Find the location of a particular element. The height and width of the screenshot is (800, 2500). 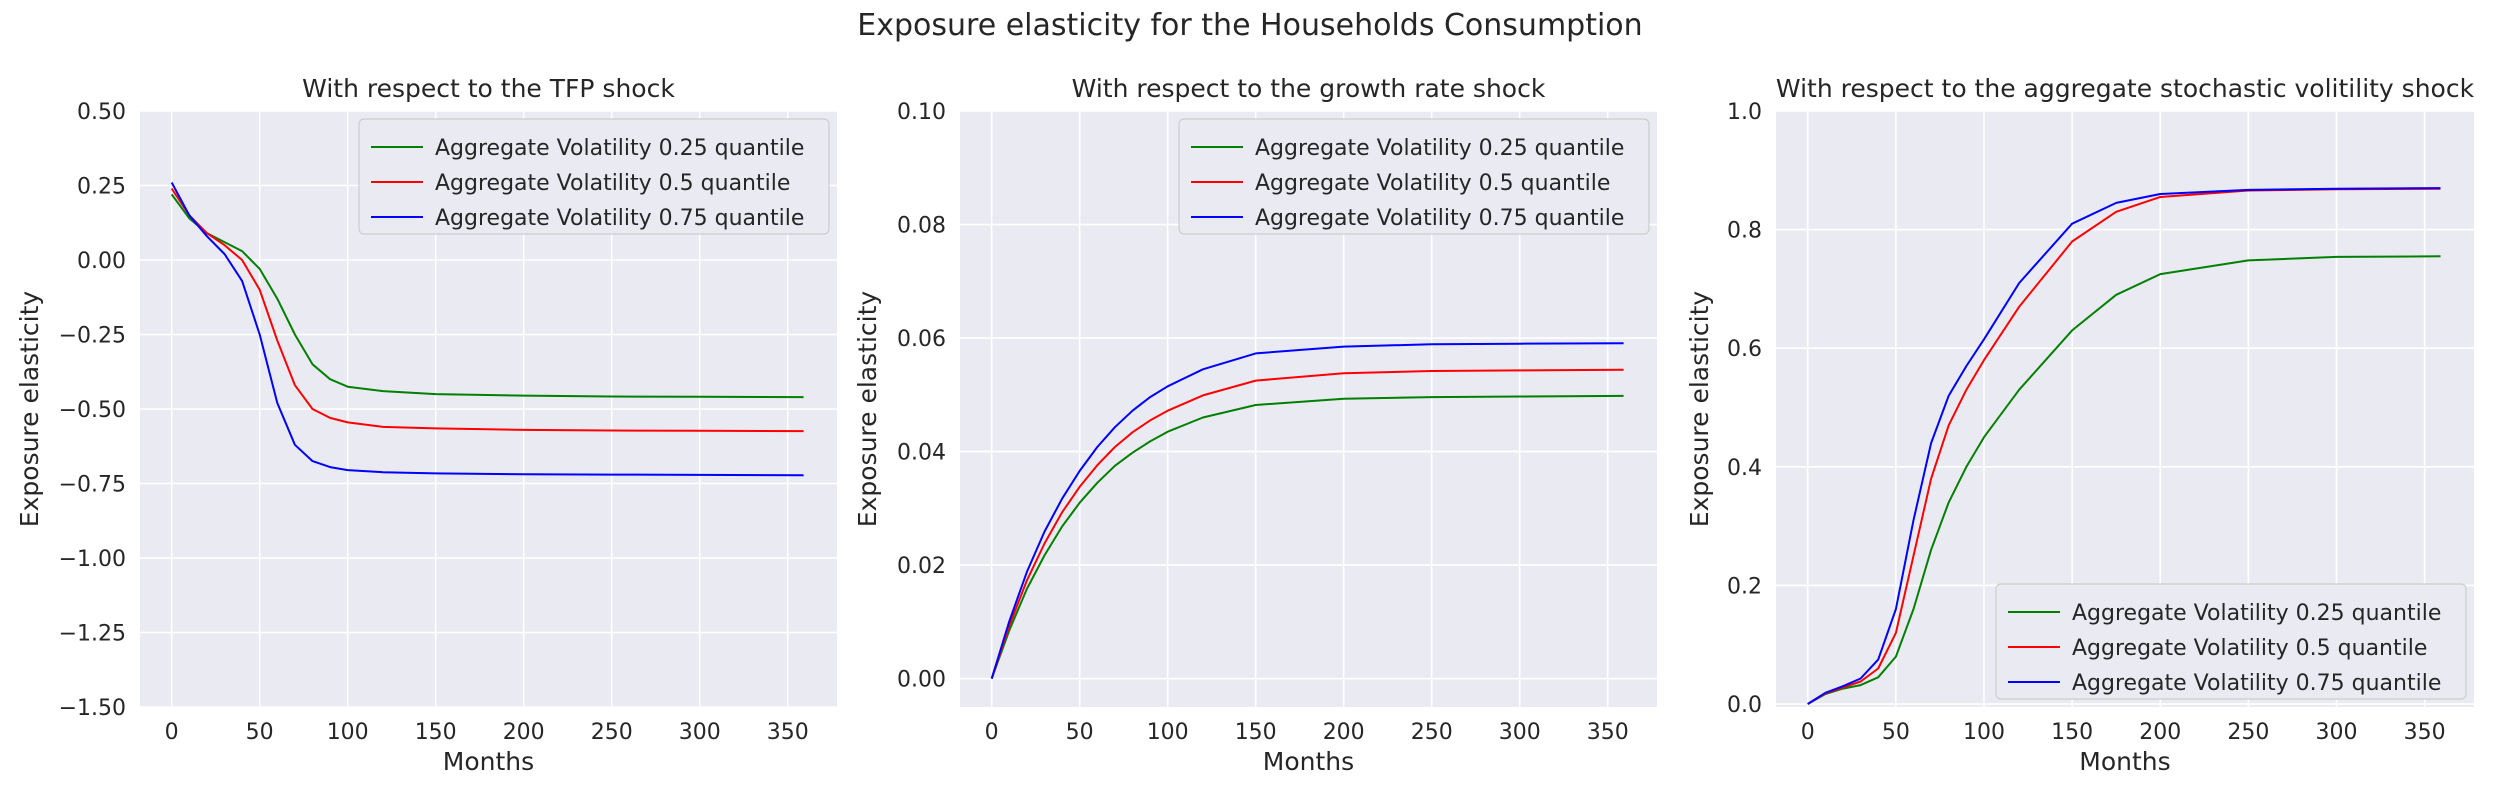

y-tick-label: −1.00 is located at coordinates (92, 559).